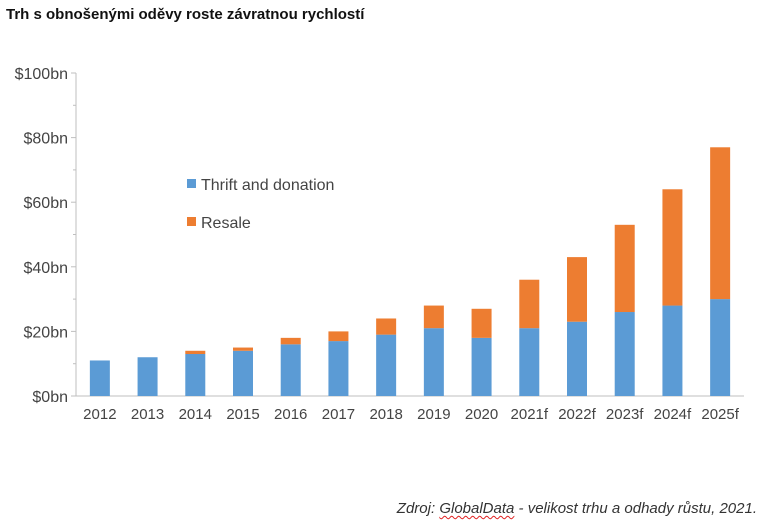 The width and height of the screenshot is (769, 530). What do you see at coordinates (672, 350) in the screenshot?
I see `bar-thrift-2024f` at bounding box center [672, 350].